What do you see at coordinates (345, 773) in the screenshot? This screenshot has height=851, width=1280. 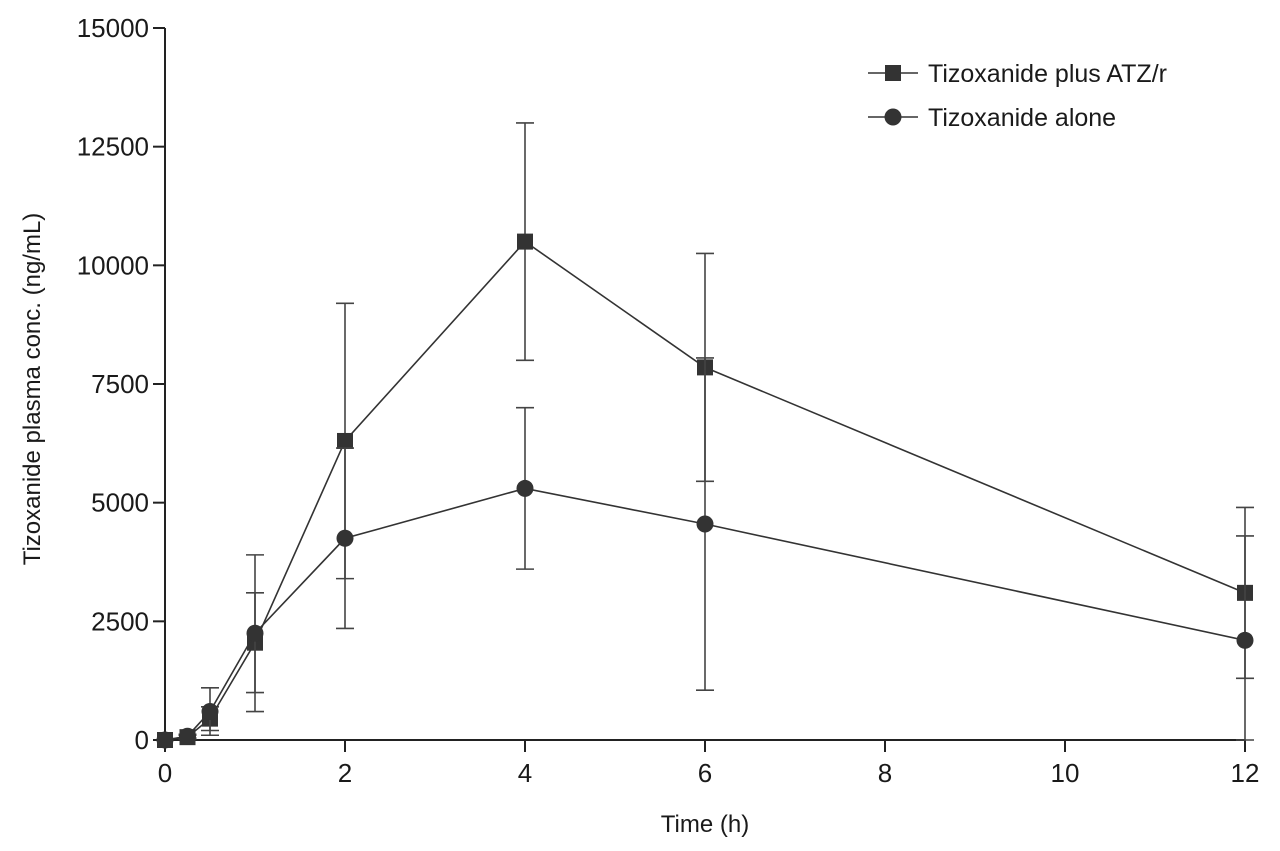 I see `x-tick-label: 2` at bounding box center [345, 773].